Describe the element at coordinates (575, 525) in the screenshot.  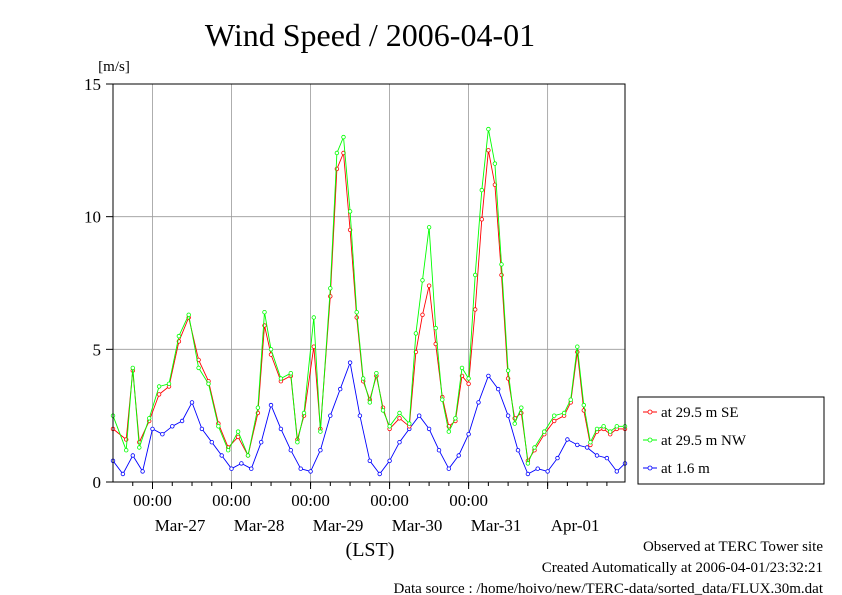
I see `x-date-label: Apr-01` at that location.